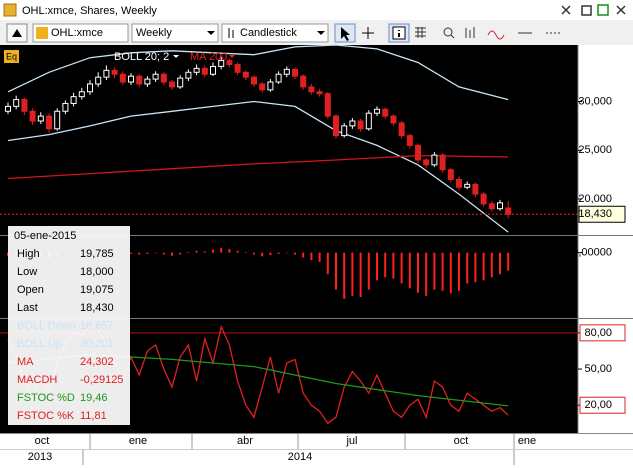 The height and width of the screenshot is (468, 633). I want to click on month-label: oct, so click(42, 441).